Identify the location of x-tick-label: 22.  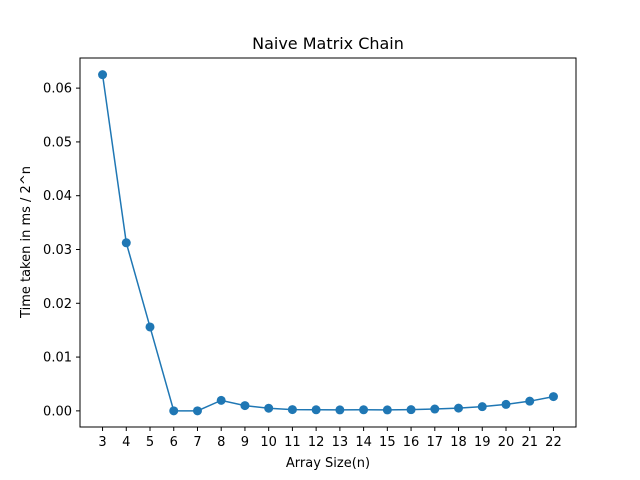
(553, 442).